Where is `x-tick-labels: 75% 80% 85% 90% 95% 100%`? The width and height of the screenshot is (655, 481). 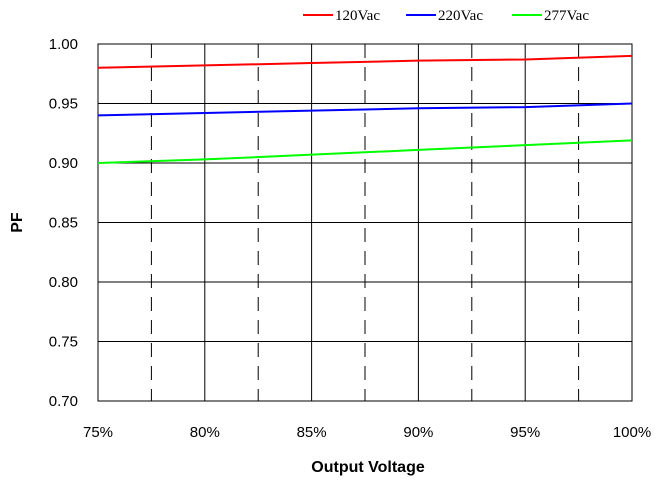
x-tick-labels: 75% 80% 85% 90% 95% 100% is located at coordinates (367, 432).